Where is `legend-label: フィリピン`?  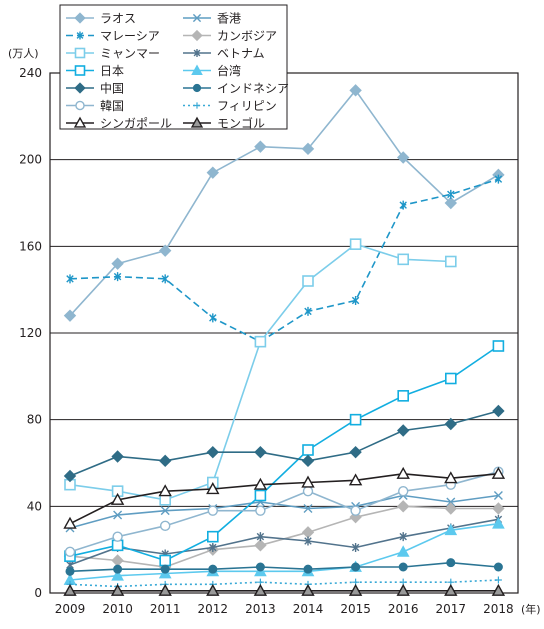 legend-label: フィリピン is located at coordinates (247, 106).